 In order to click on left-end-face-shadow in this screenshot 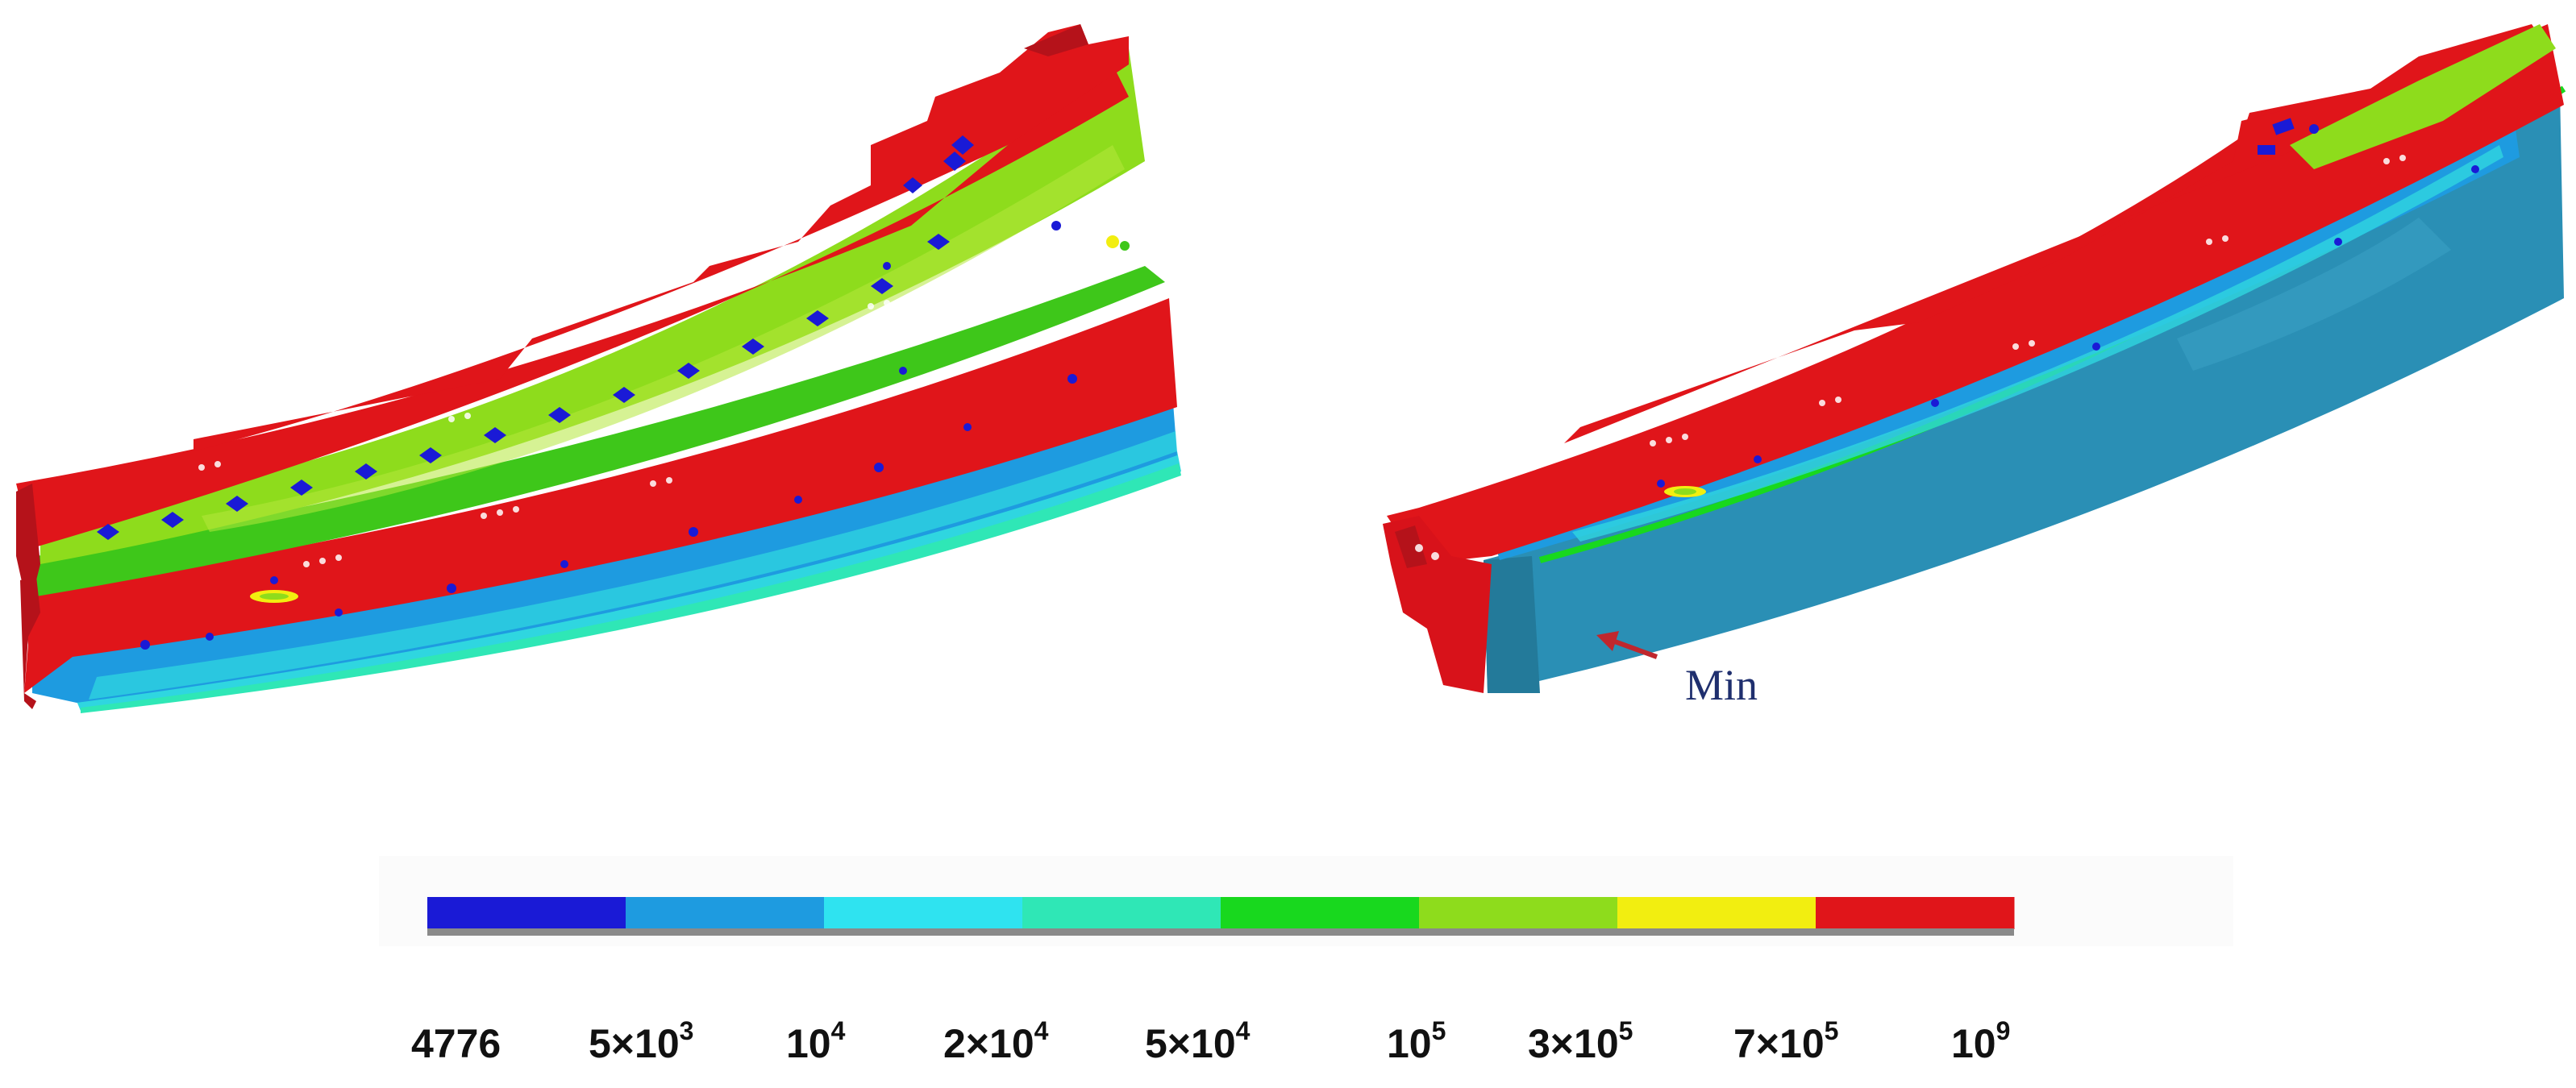, I will do `click(28, 540)`.